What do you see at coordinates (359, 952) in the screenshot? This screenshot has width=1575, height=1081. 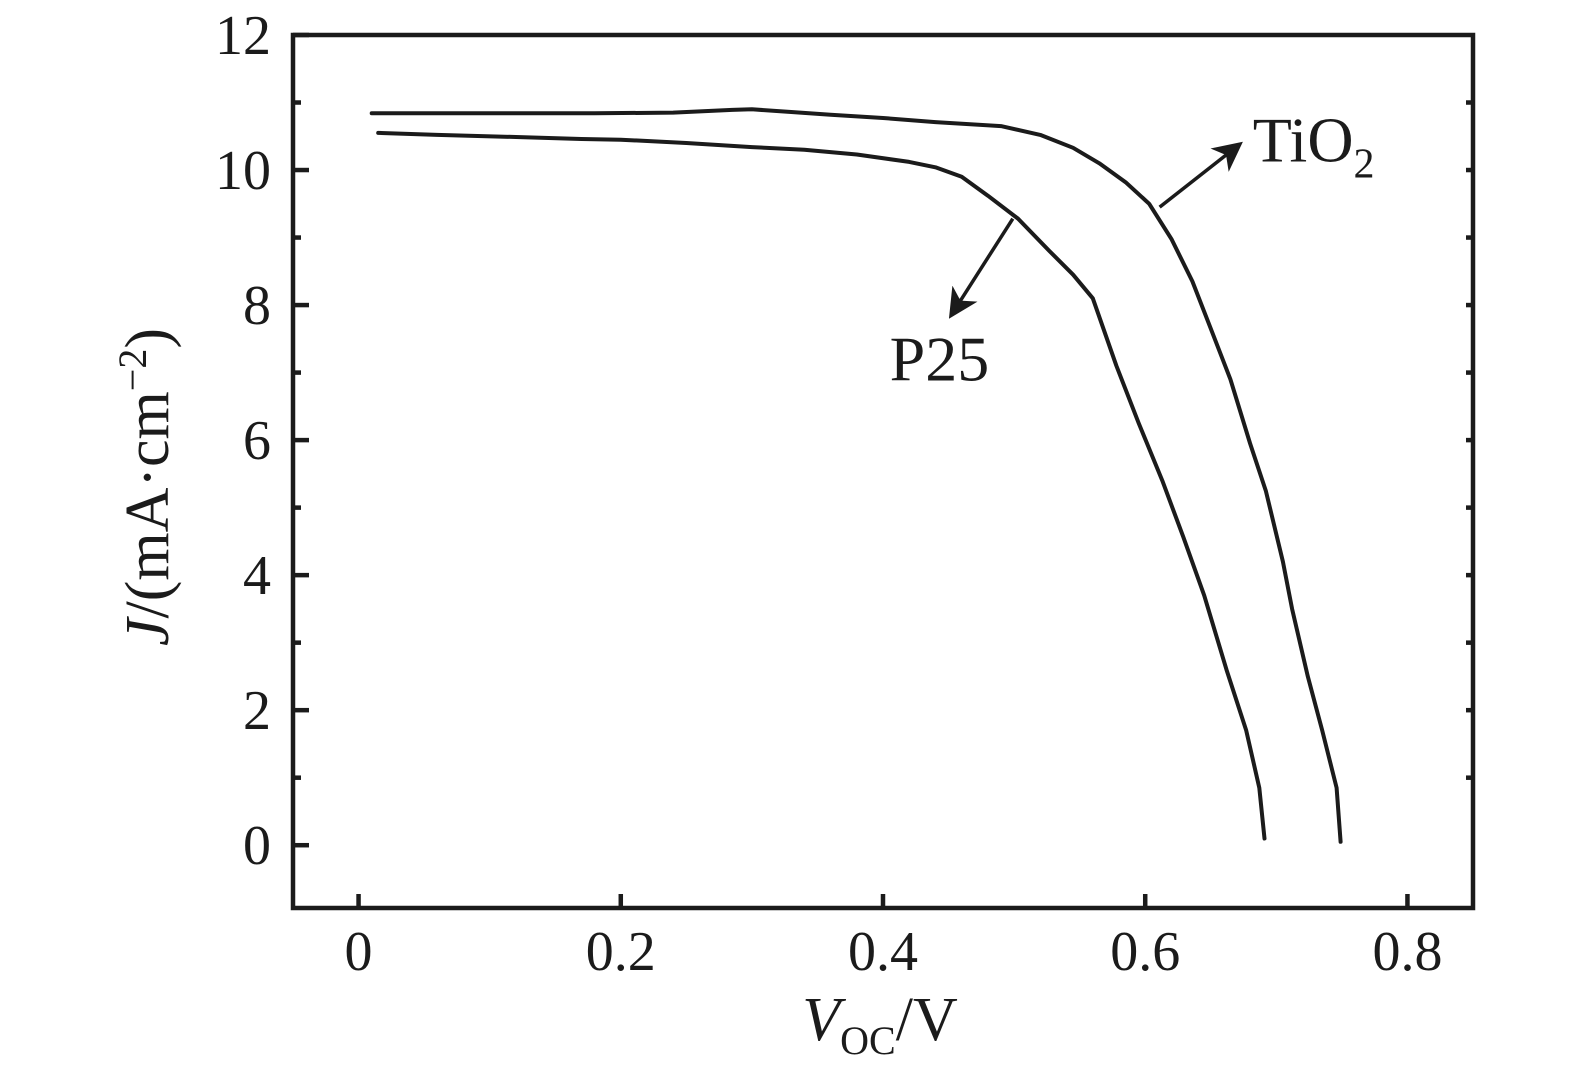 I see `x-tick-label: 0` at bounding box center [359, 952].